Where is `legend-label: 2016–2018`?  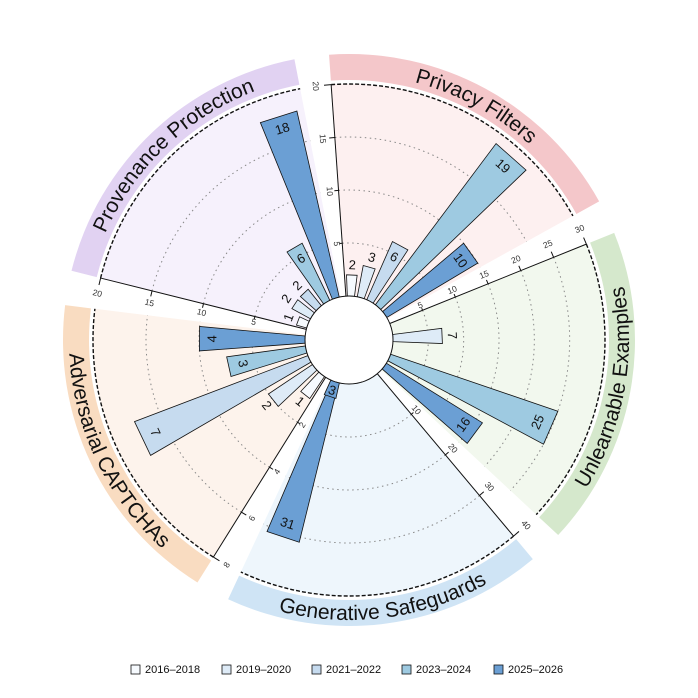 legend-label: 2016–2018 is located at coordinates (172, 670).